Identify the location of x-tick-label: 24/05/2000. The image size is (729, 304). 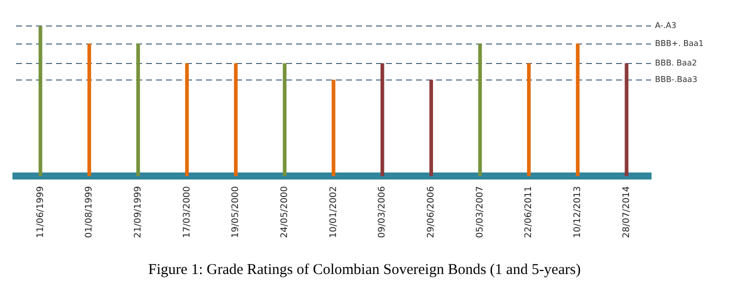
(285, 212).